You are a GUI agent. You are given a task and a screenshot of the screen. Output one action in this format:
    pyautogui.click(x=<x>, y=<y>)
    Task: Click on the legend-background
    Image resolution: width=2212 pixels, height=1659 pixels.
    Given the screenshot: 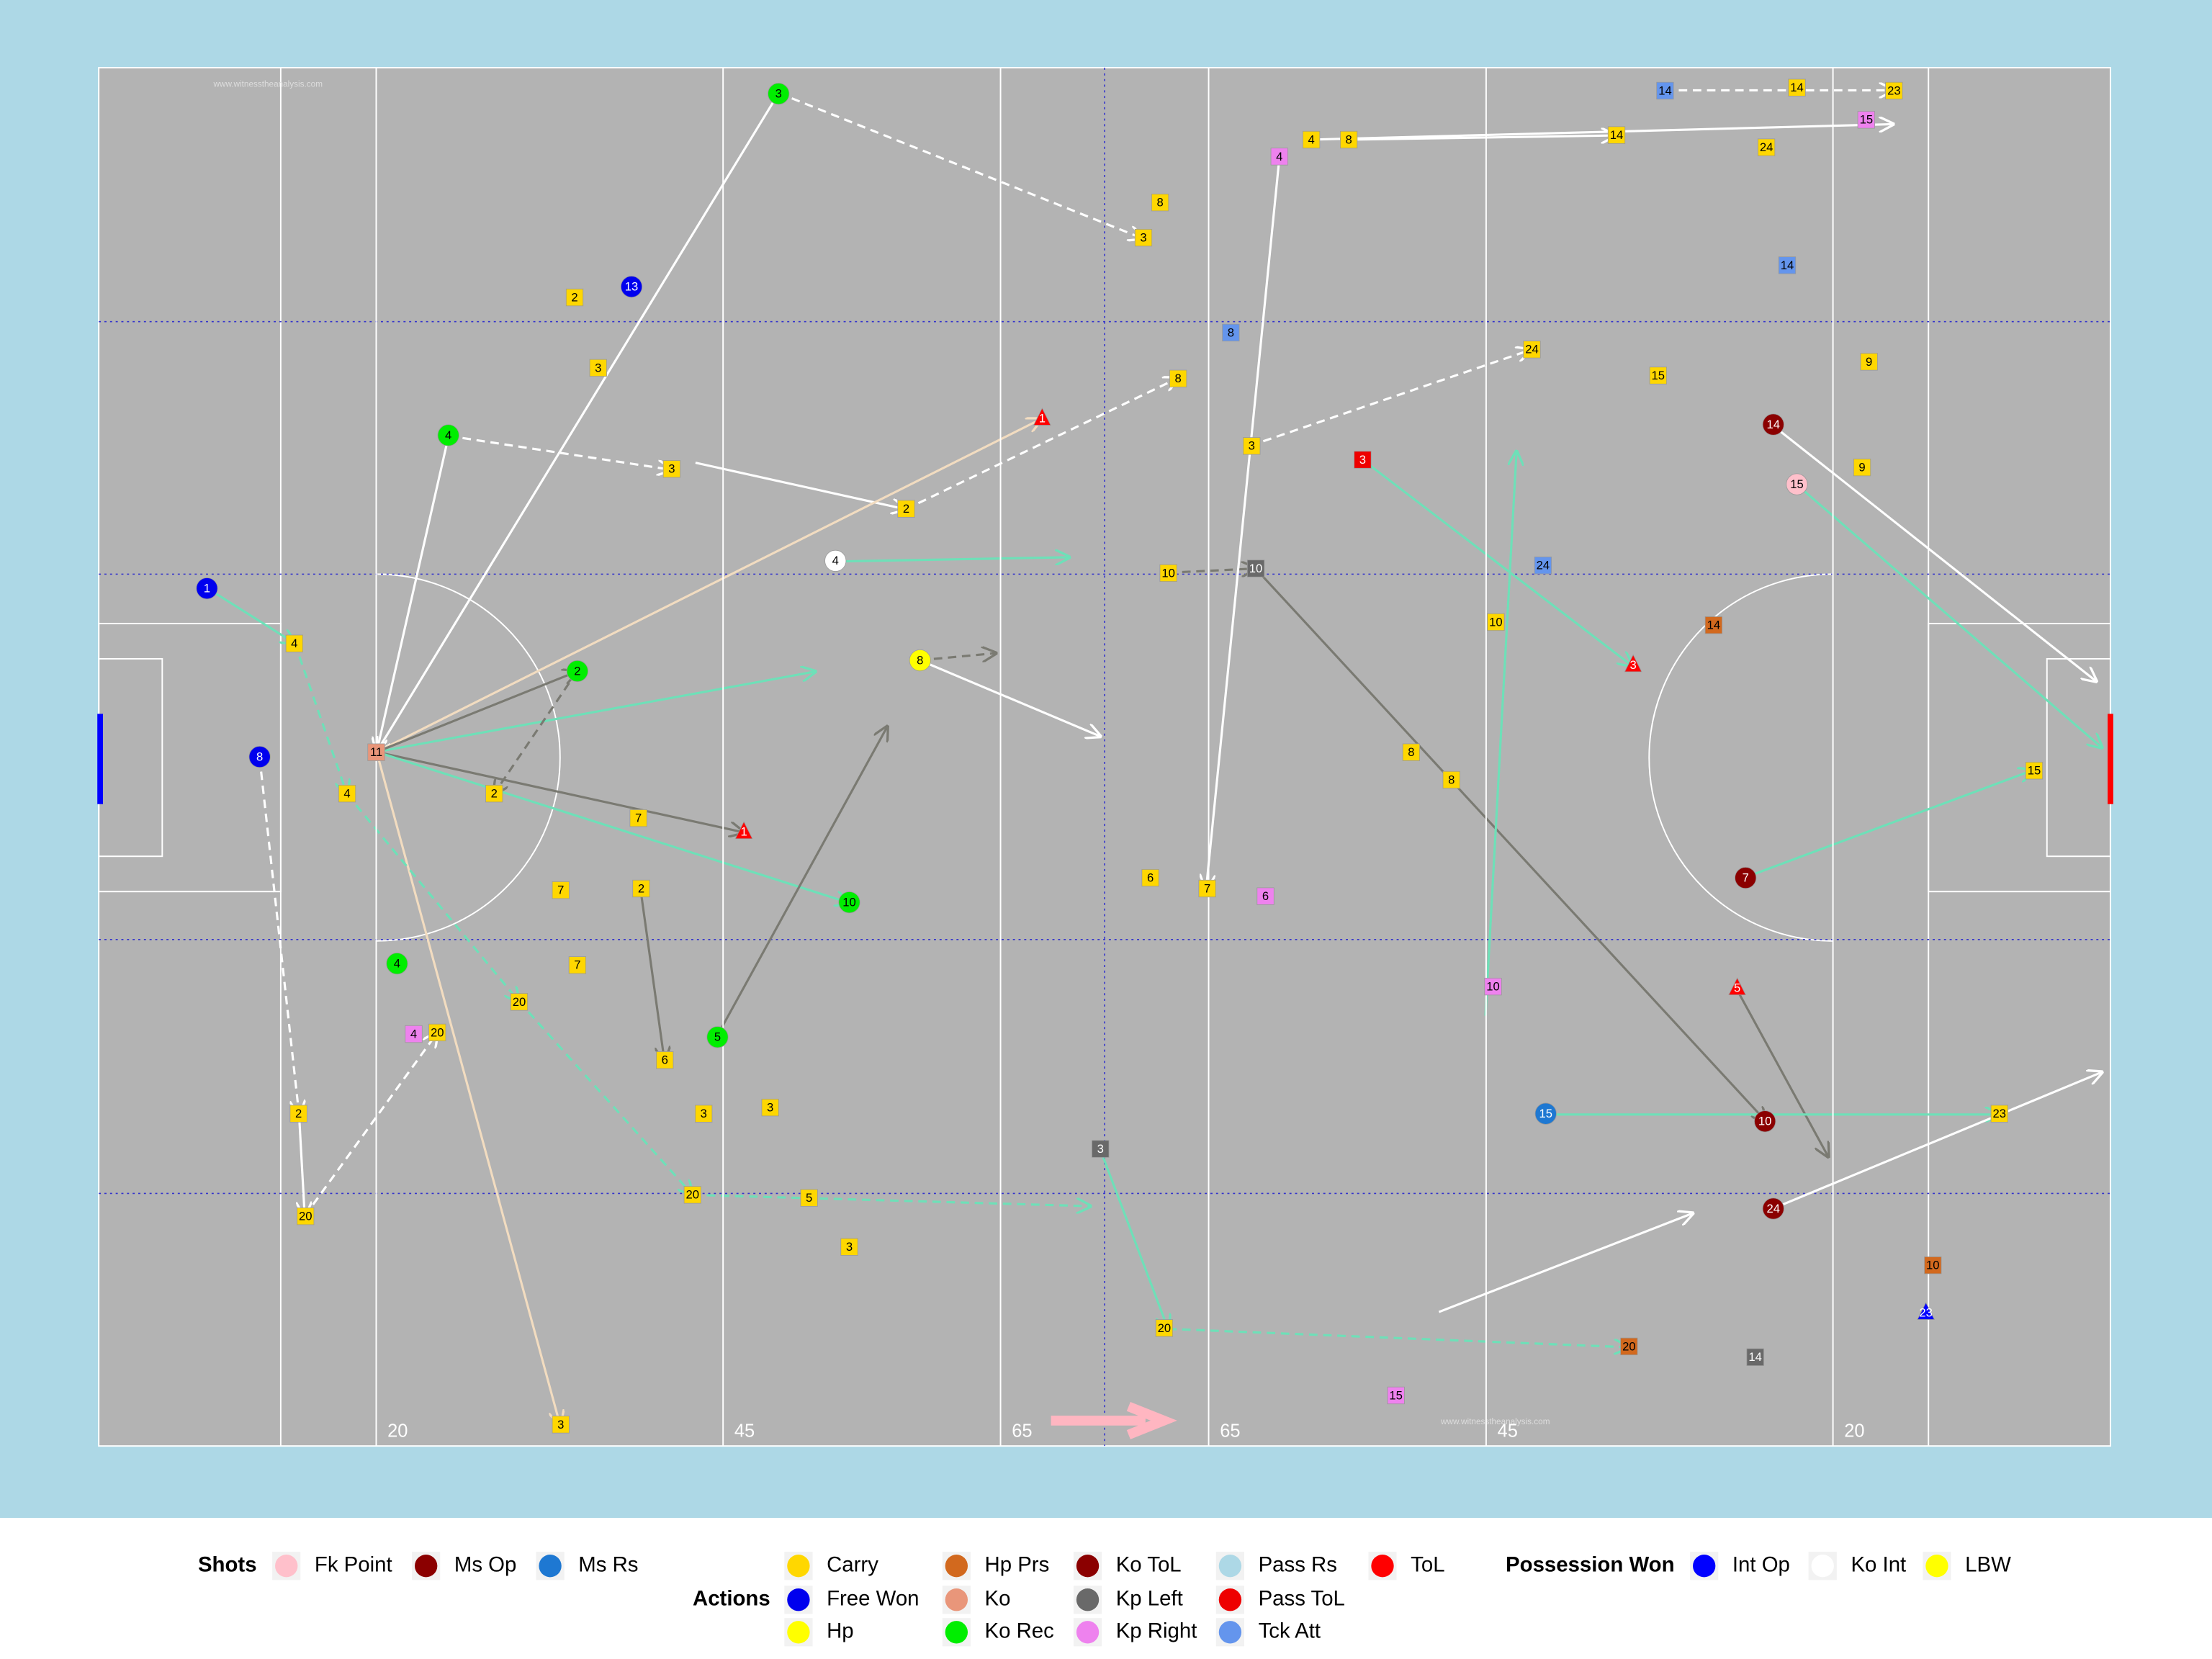 What is the action you would take?
    pyautogui.click(x=1106, y=1588)
    